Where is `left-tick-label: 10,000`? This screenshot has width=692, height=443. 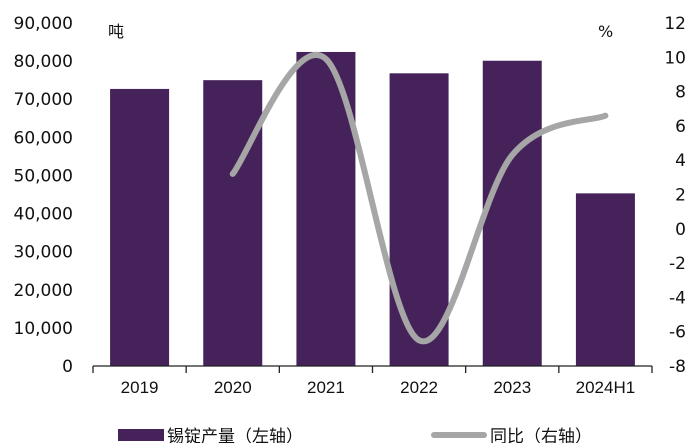
left-tick-label: 10,000 is located at coordinates (43, 329).